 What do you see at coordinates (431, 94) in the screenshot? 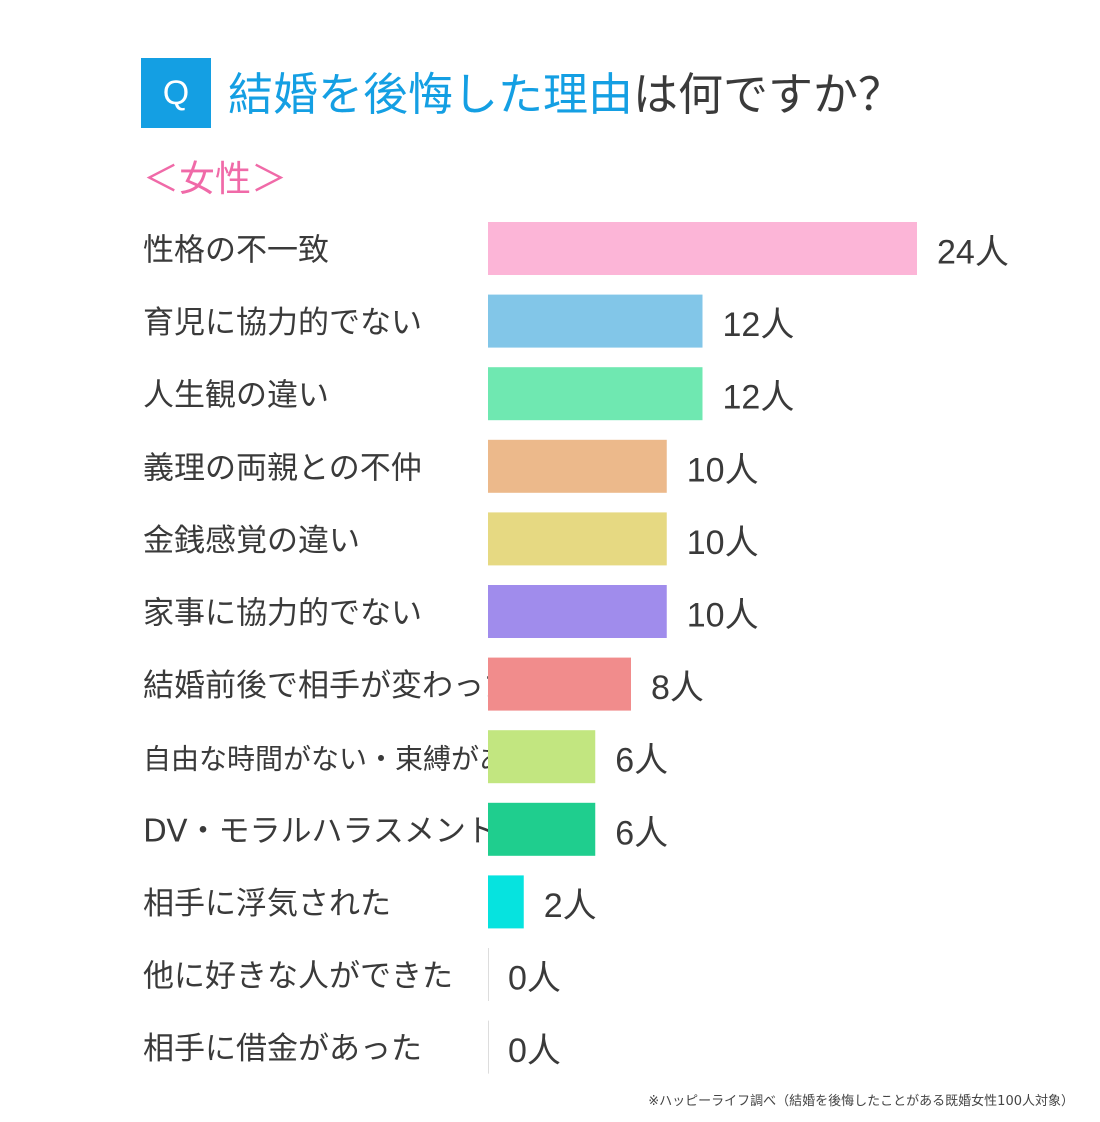
I see `title-highlight: 結婚を後悔した理由` at bounding box center [431, 94].